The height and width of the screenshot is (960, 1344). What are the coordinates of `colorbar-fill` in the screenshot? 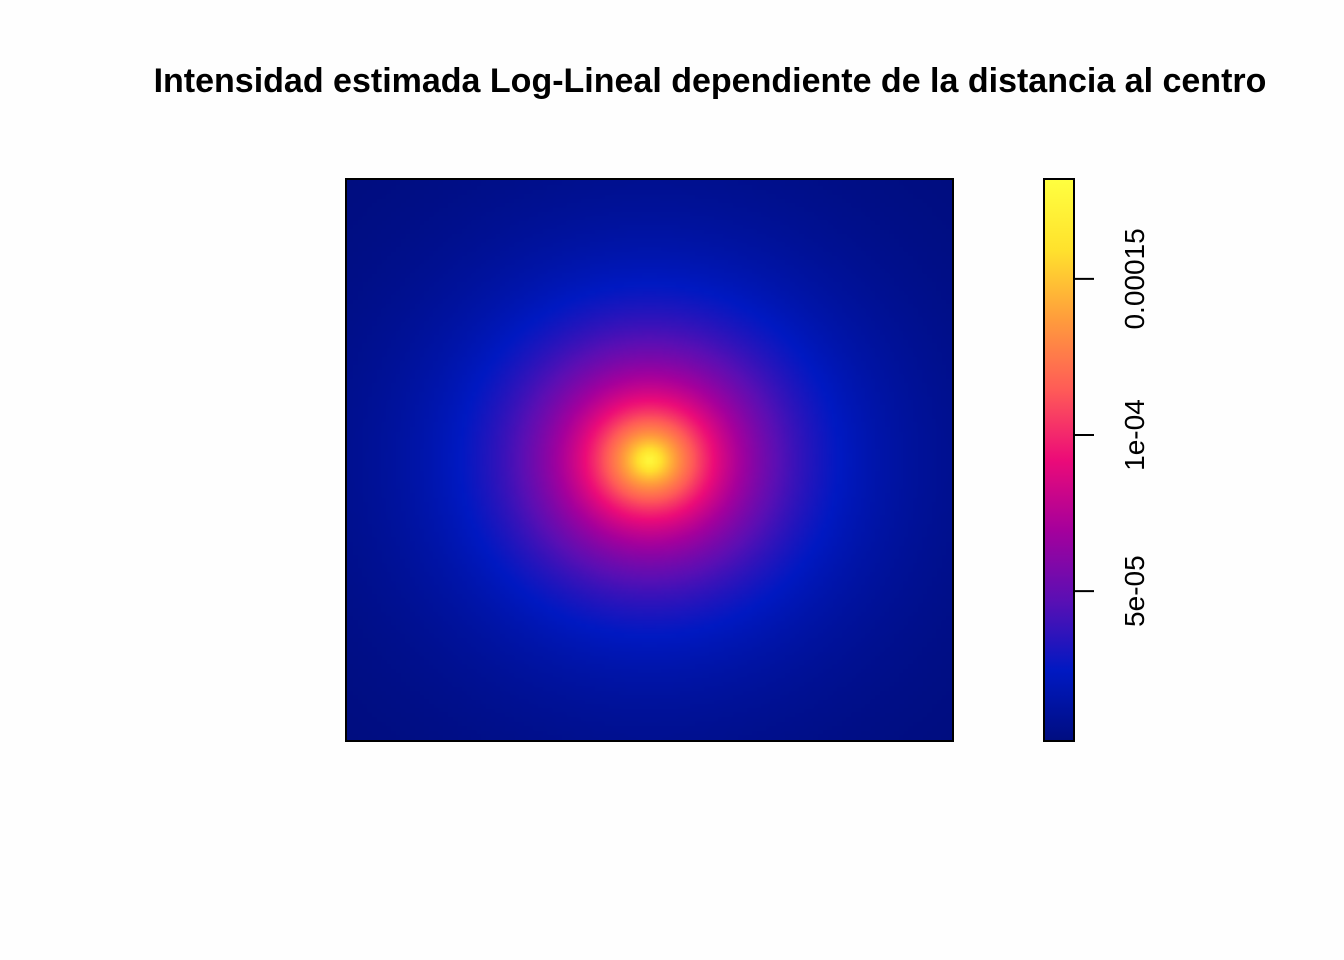 It's located at (1059, 460).